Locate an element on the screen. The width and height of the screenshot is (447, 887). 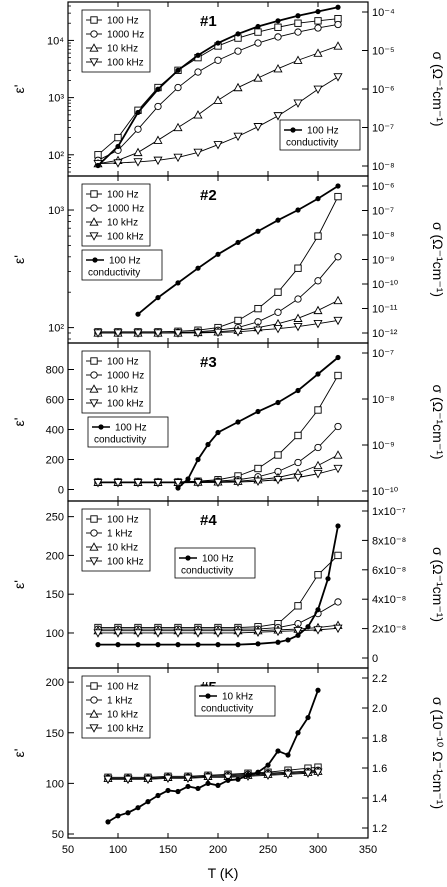
conductivity-series is located at coordinates (218, 585).